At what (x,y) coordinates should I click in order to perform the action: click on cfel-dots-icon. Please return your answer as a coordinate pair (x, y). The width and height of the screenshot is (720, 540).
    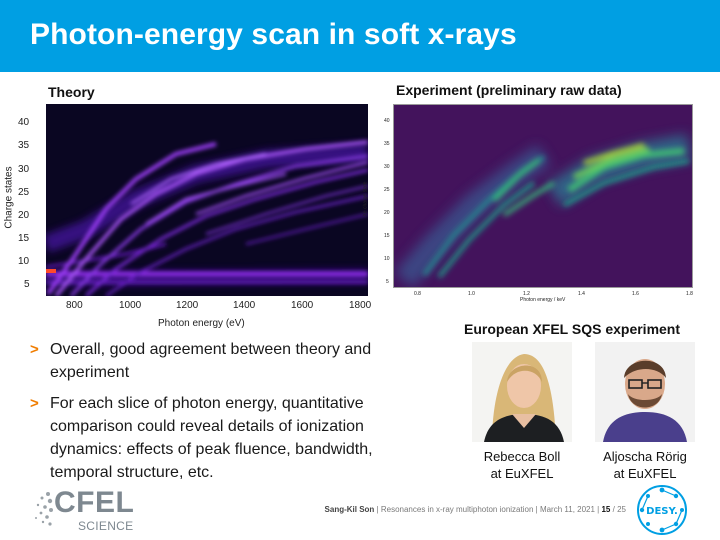
    Looking at the image, I should click on (44, 509).